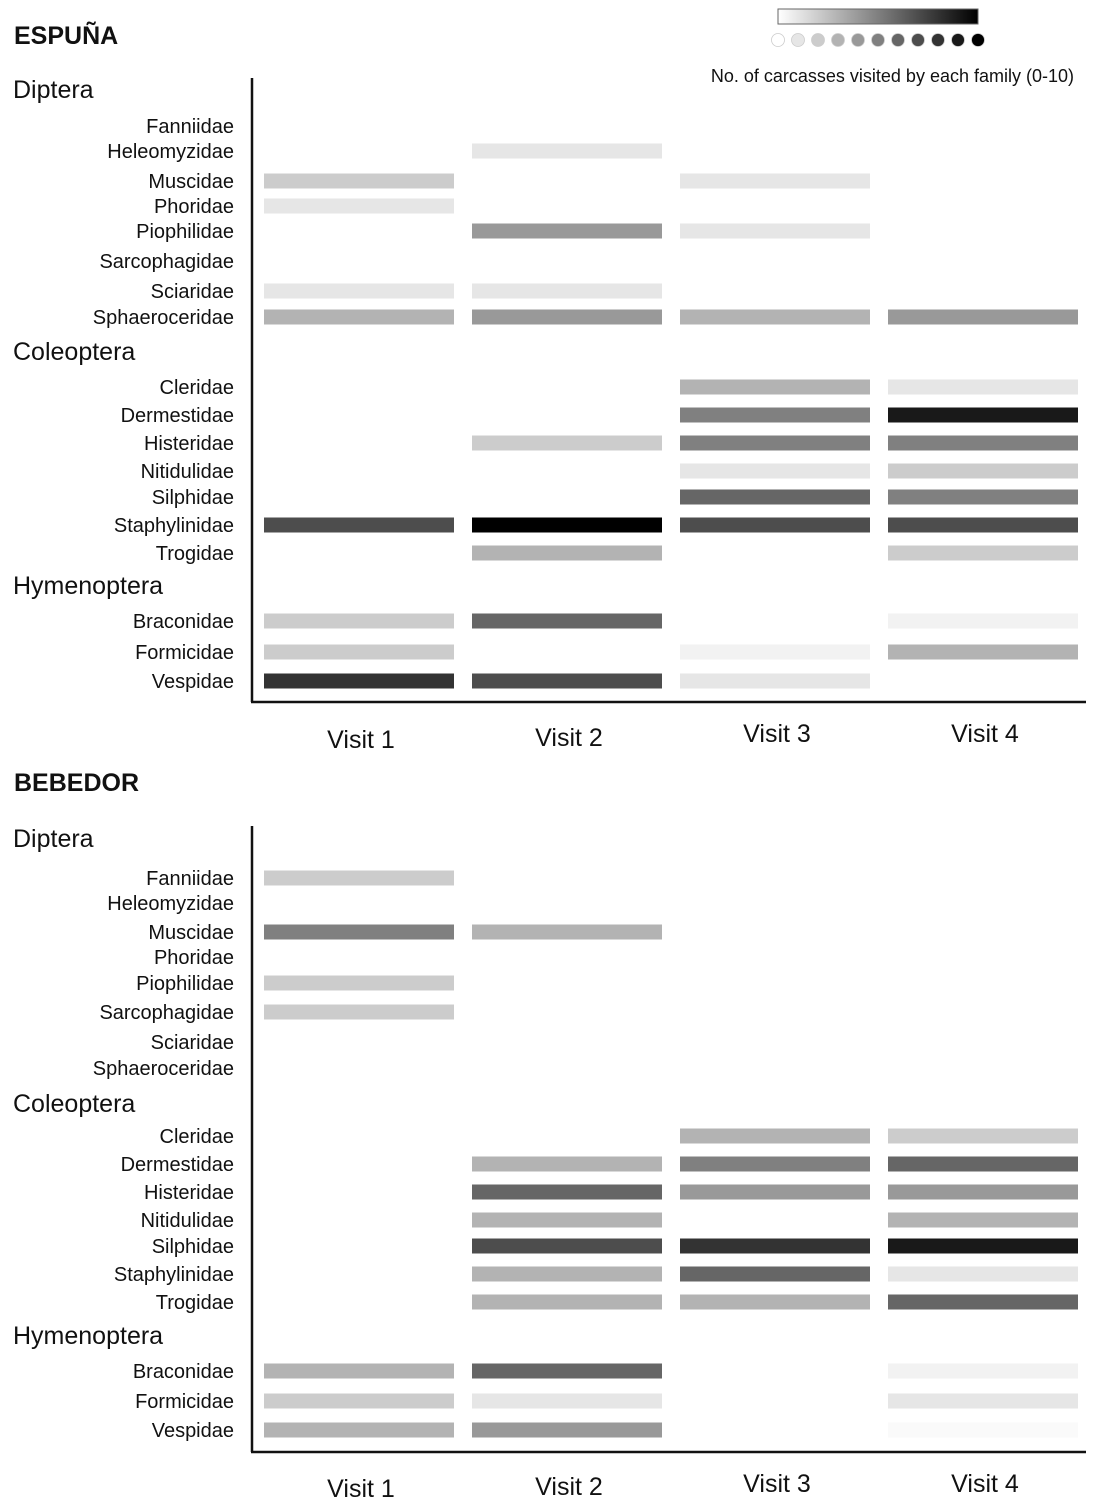 This screenshot has height=1501, width=1094. What do you see at coordinates (197, 1137) in the screenshot?
I see `family-label: Cleridae` at bounding box center [197, 1137].